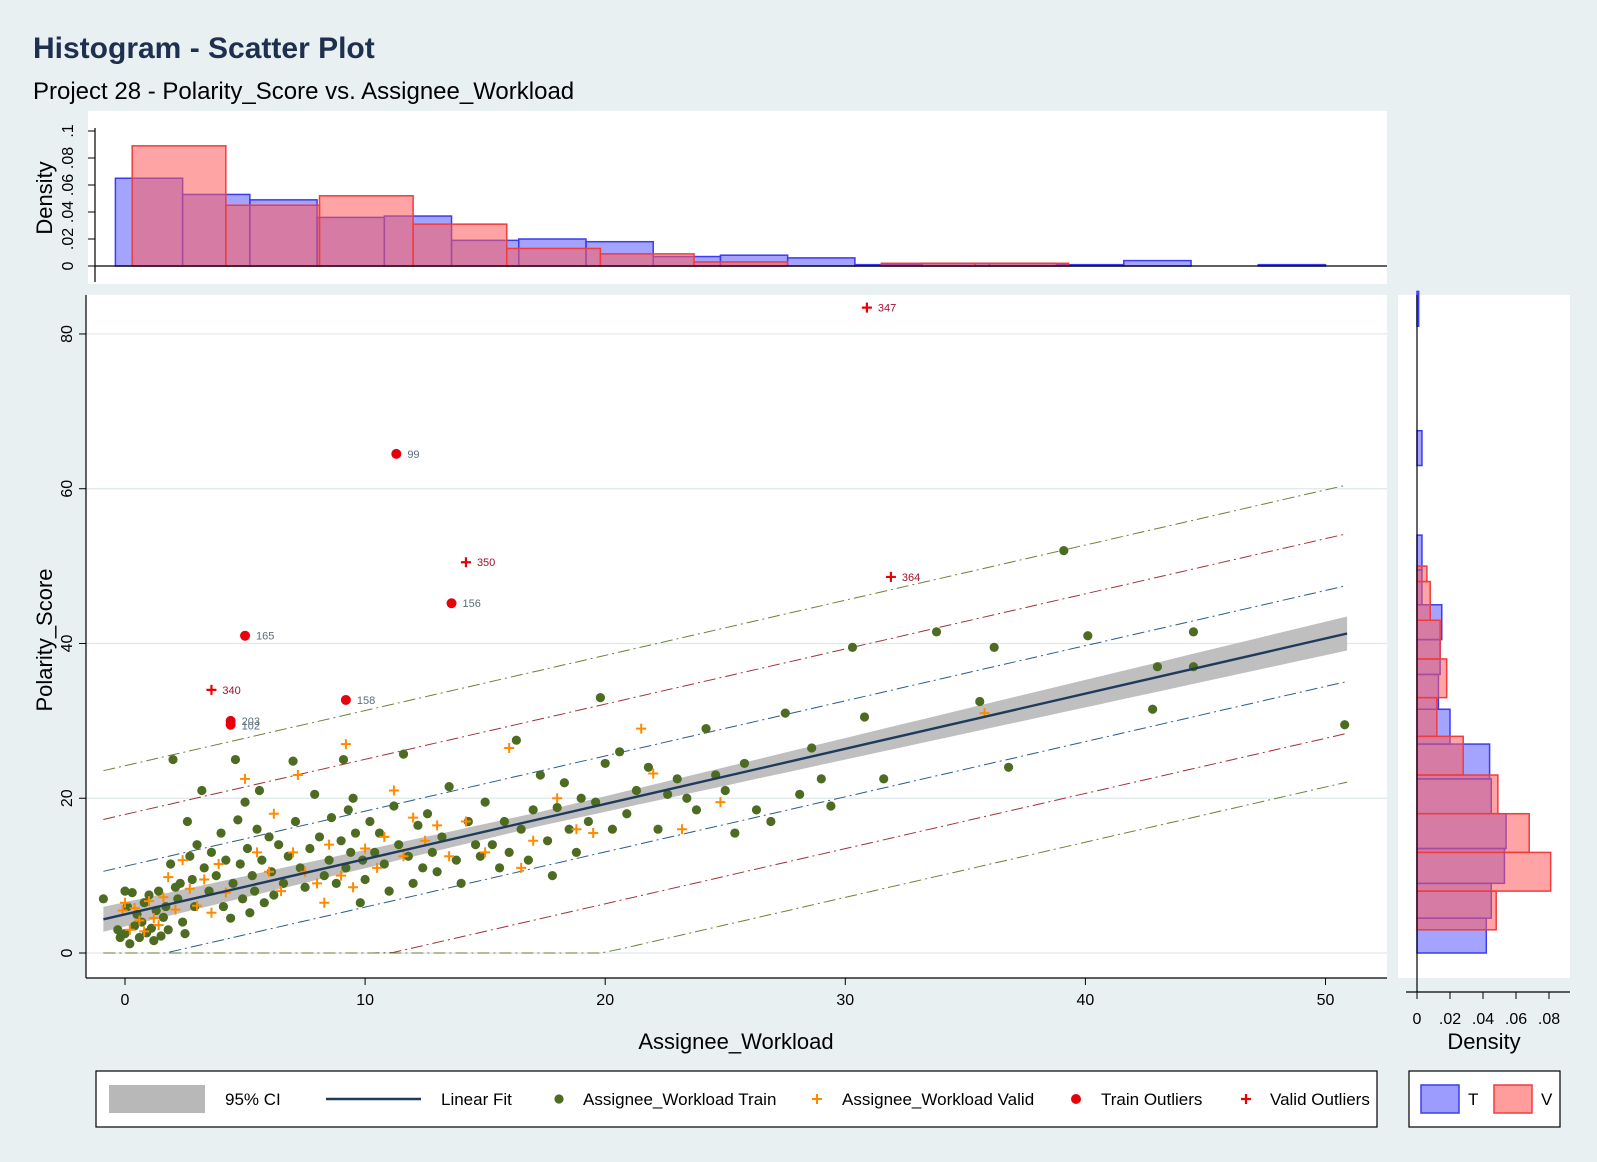 The image size is (1597, 1162). What do you see at coordinates (68, 158) in the screenshot?
I see `top-hist-y-tick-label: .08` at bounding box center [68, 158].